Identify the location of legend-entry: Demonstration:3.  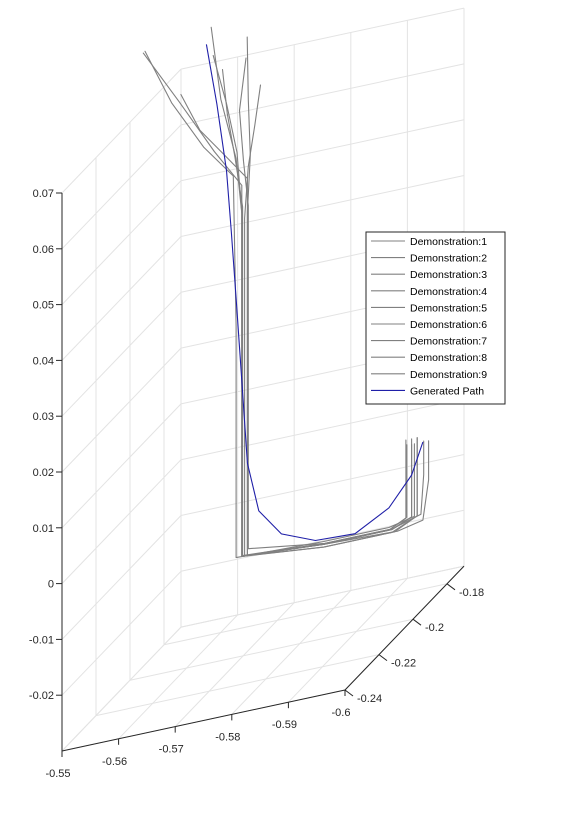
(448, 275).